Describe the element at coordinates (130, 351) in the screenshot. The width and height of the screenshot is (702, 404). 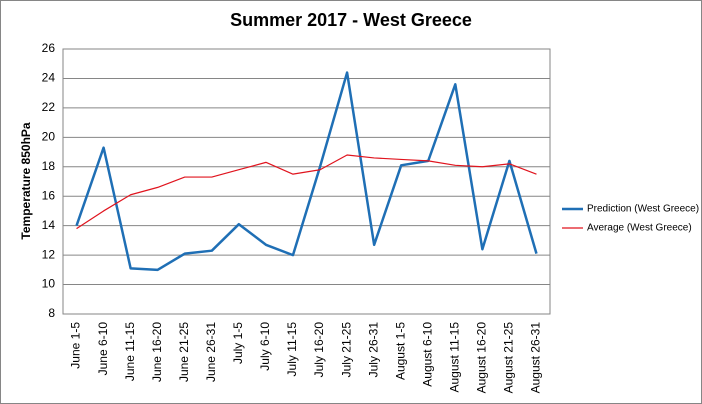
I see `x-tick-label: June 11-15` at that location.